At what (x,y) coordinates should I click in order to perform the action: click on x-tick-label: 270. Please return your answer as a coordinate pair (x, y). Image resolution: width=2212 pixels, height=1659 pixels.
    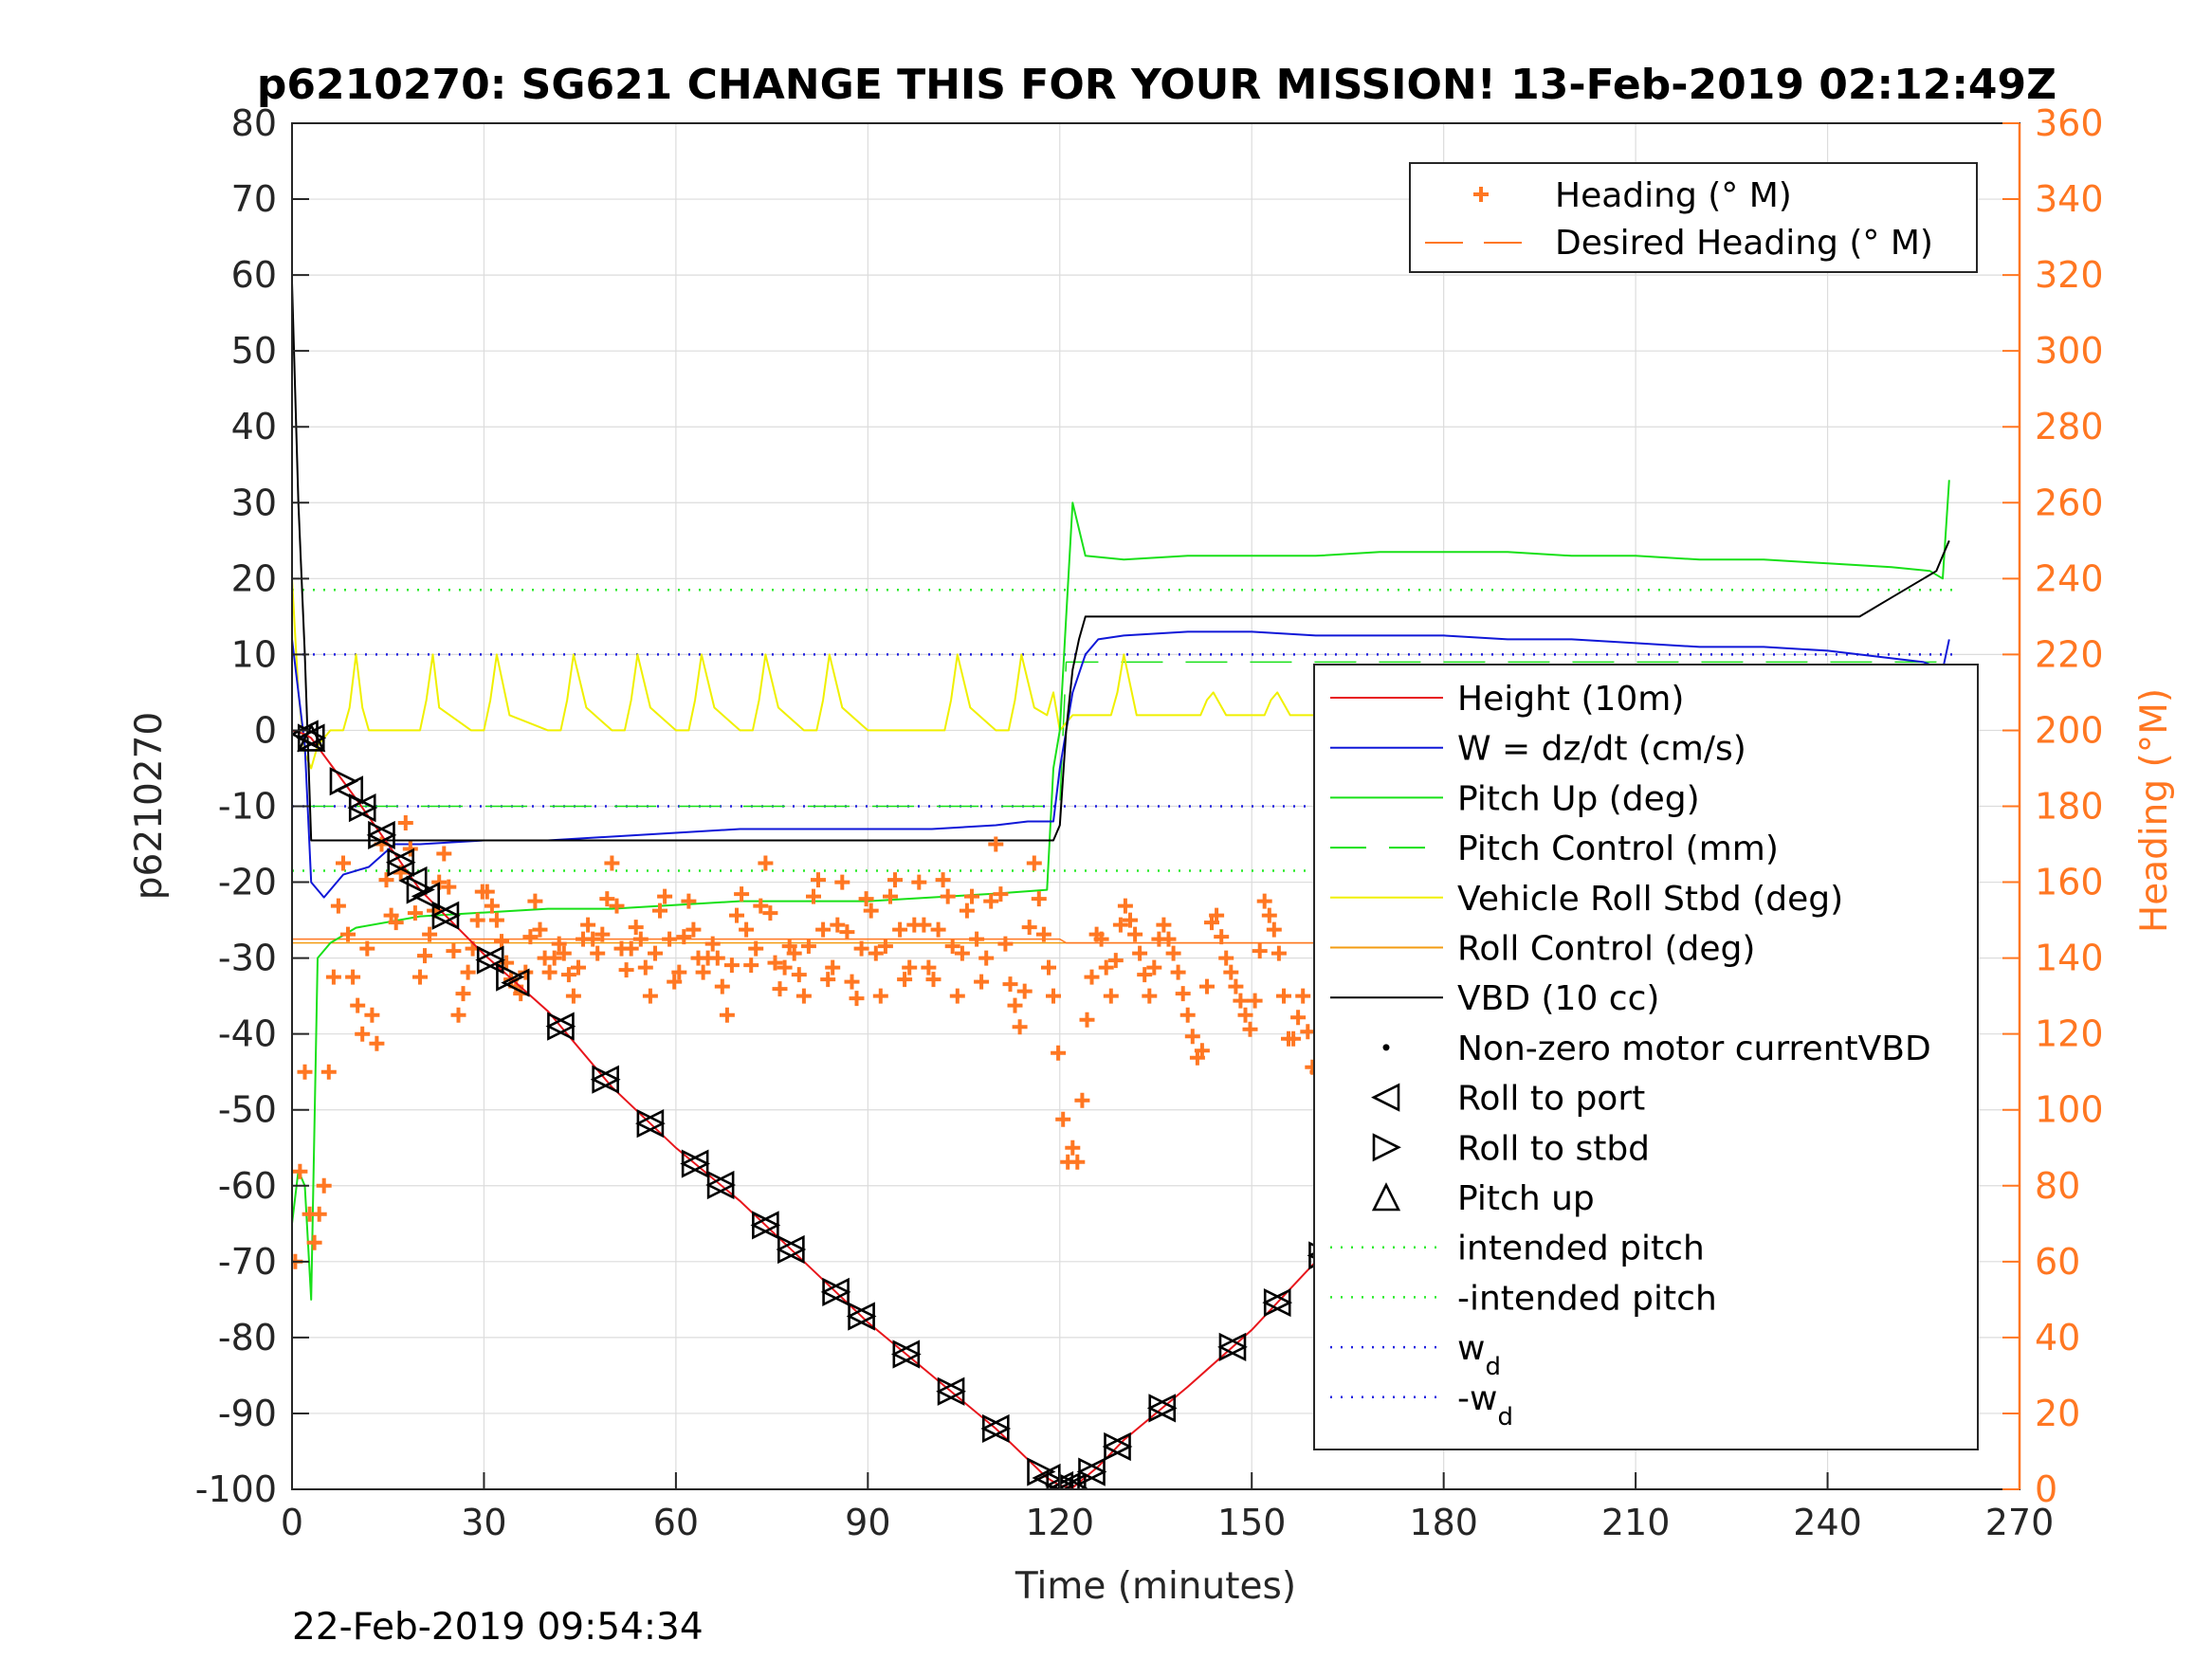
    Looking at the image, I should click on (2020, 1522).